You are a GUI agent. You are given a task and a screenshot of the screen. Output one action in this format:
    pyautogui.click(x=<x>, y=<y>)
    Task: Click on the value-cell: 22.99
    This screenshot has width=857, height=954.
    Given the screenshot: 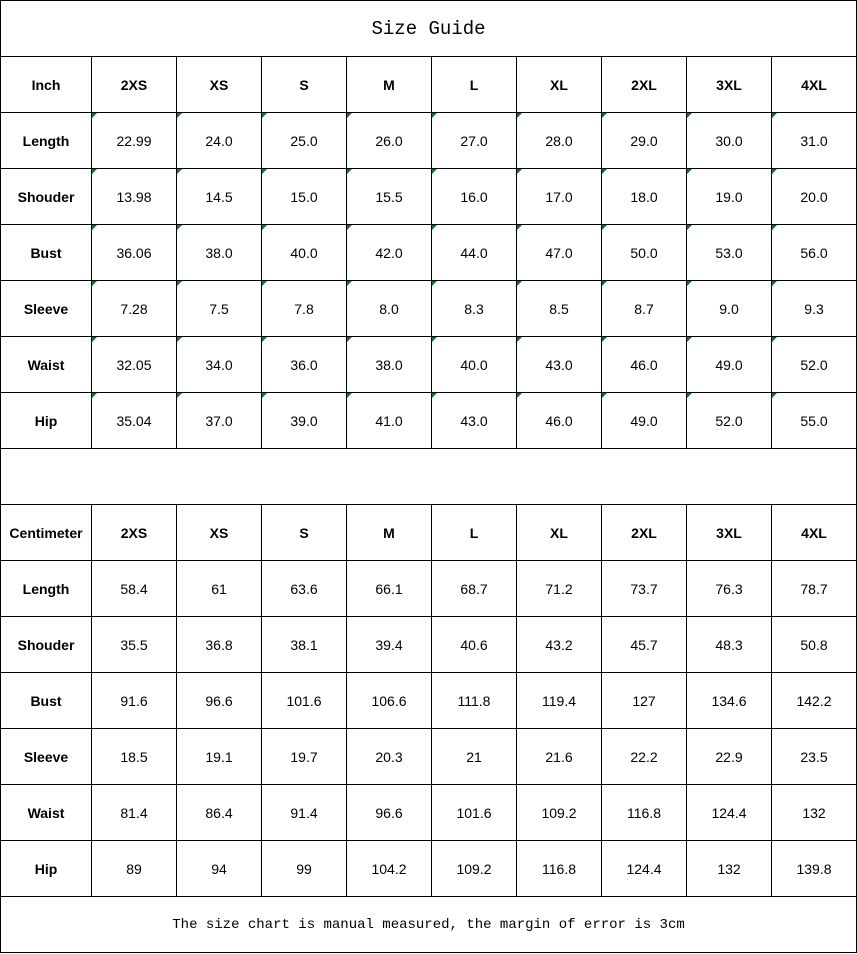 What is the action you would take?
    pyautogui.click(x=134, y=140)
    